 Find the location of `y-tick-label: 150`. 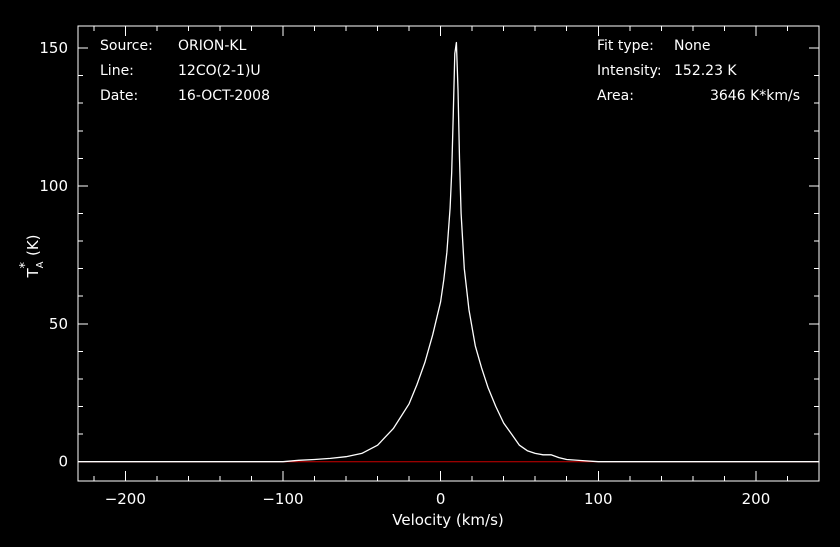

y-tick-label: 150 is located at coordinates (53, 48).